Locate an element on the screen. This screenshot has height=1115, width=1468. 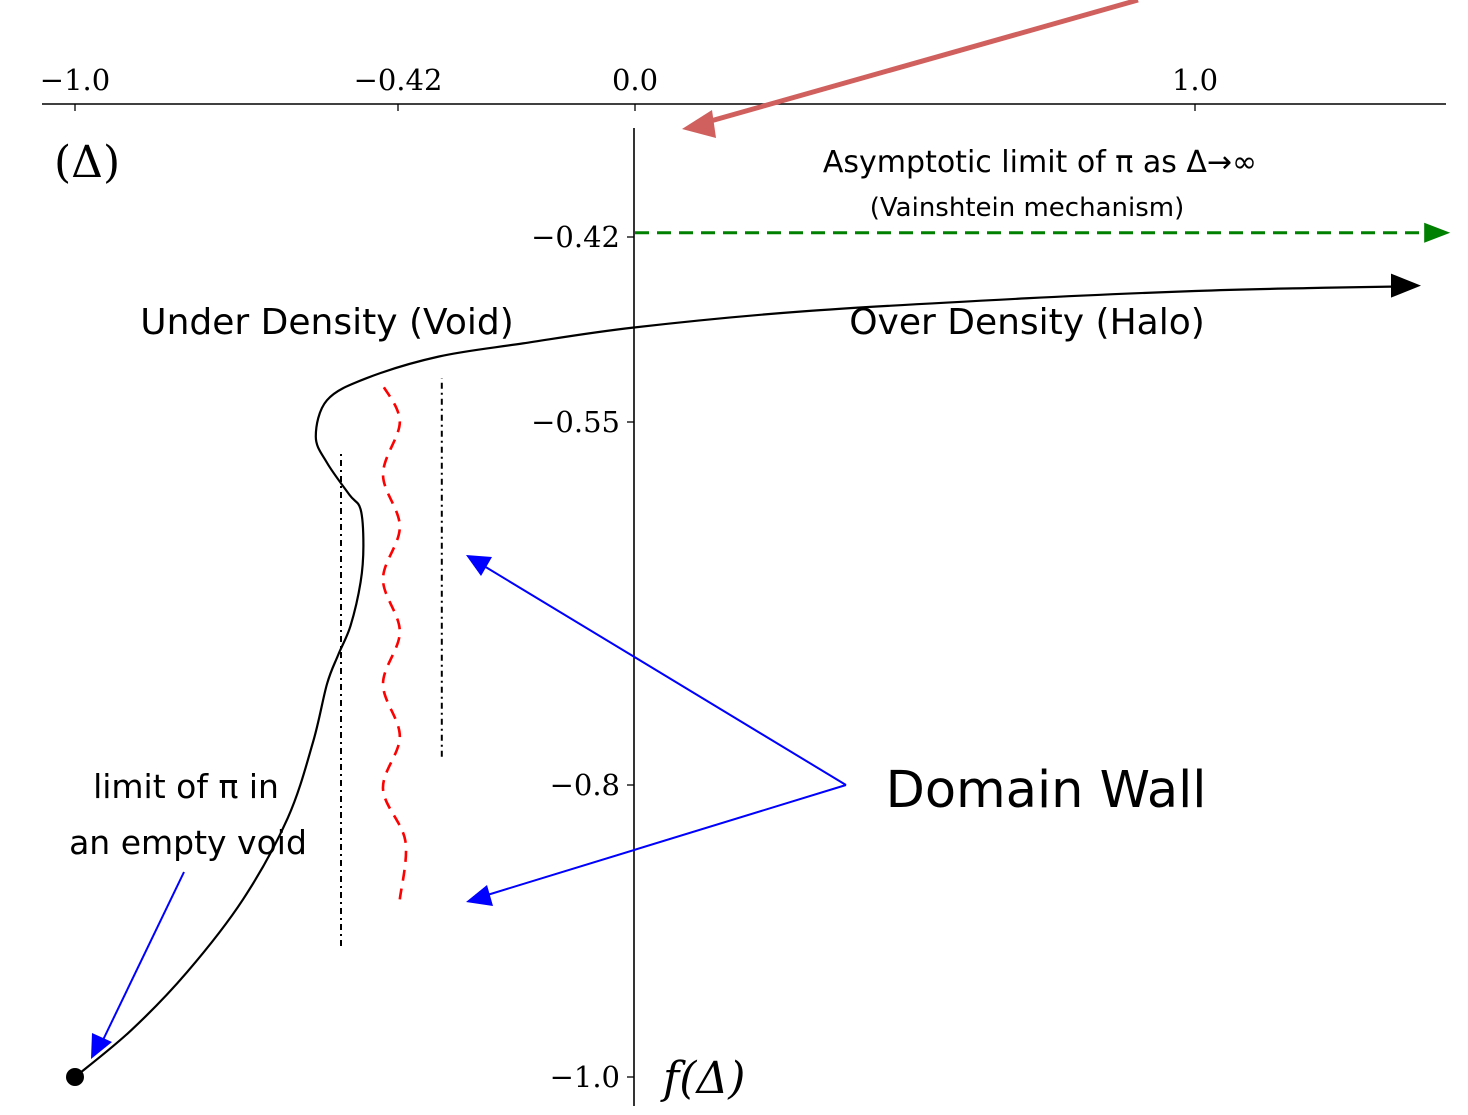
x-axis-ticks: −1.0 −0.42 0.0 1.0 is located at coordinates (629, 87).